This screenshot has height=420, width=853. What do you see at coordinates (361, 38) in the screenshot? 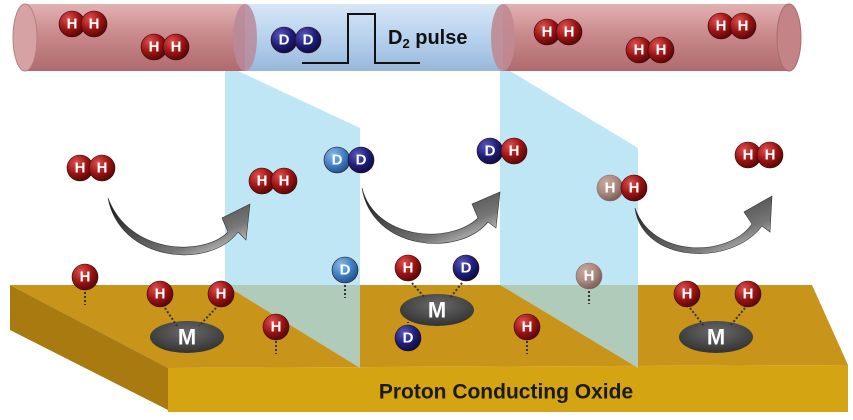
I see `pulse-waveform` at bounding box center [361, 38].